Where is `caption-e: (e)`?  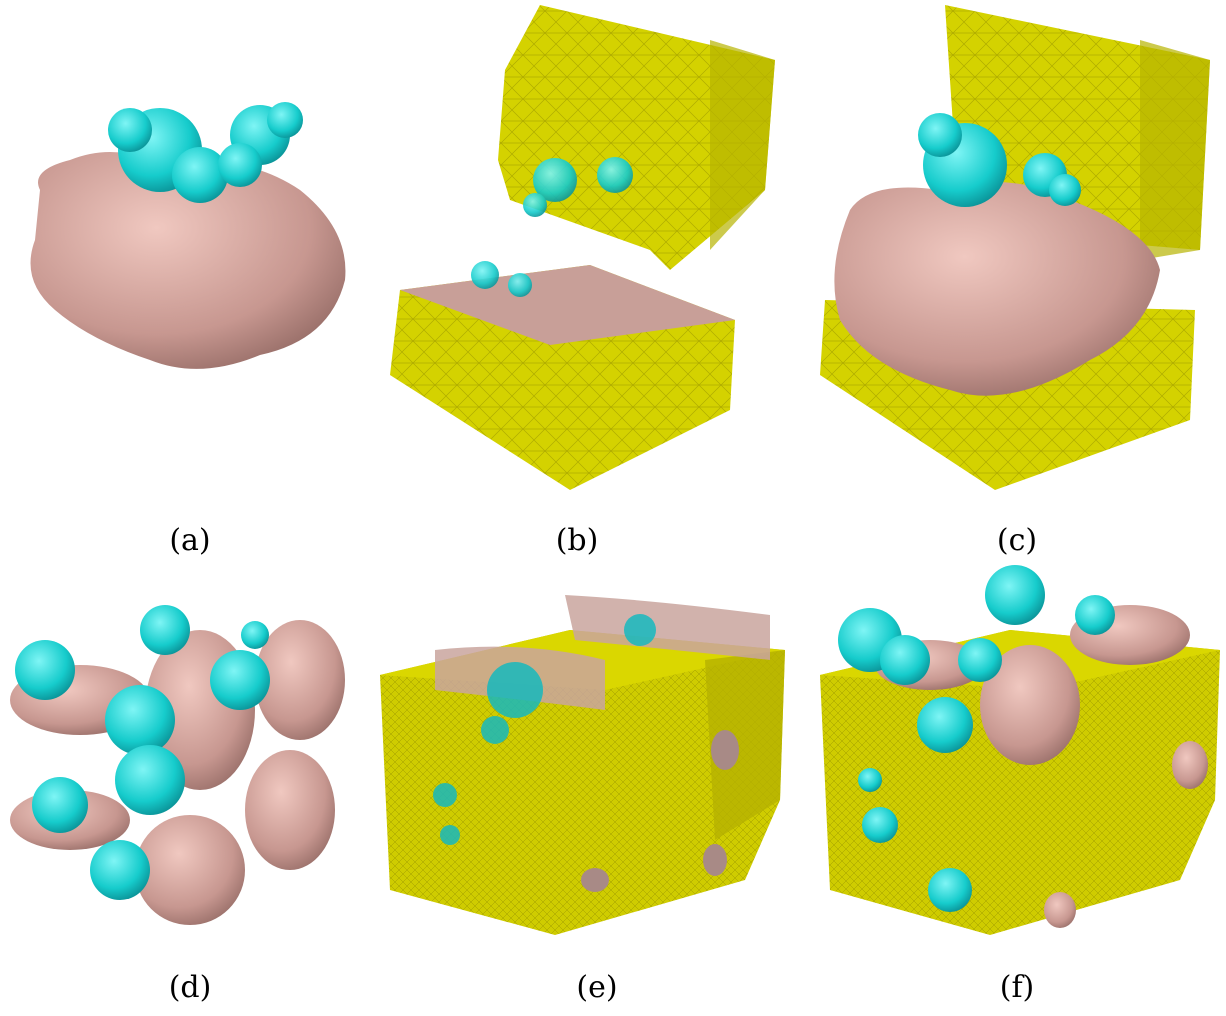 caption-e: (e) is located at coordinates (597, 987).